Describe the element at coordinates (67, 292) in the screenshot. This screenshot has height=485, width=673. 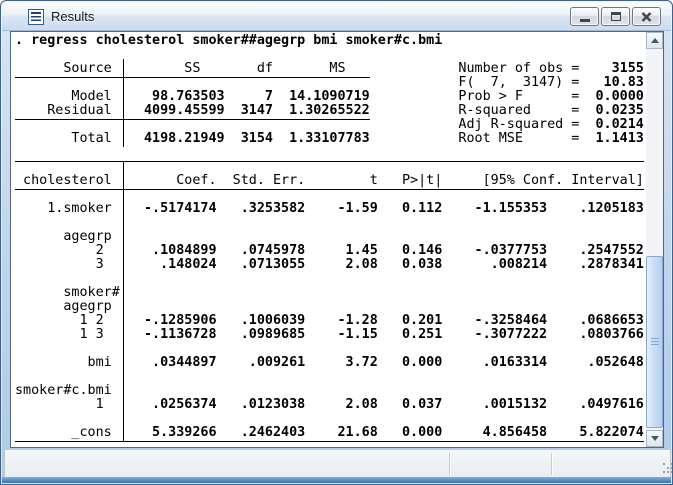
I see `output-line: smoker#` at that location.